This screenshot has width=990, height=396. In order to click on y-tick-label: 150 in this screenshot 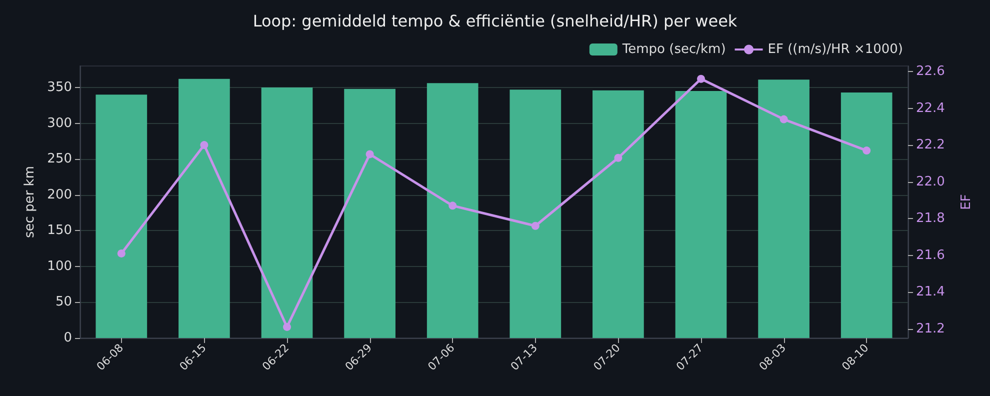, I will do `click(59, 230)`.